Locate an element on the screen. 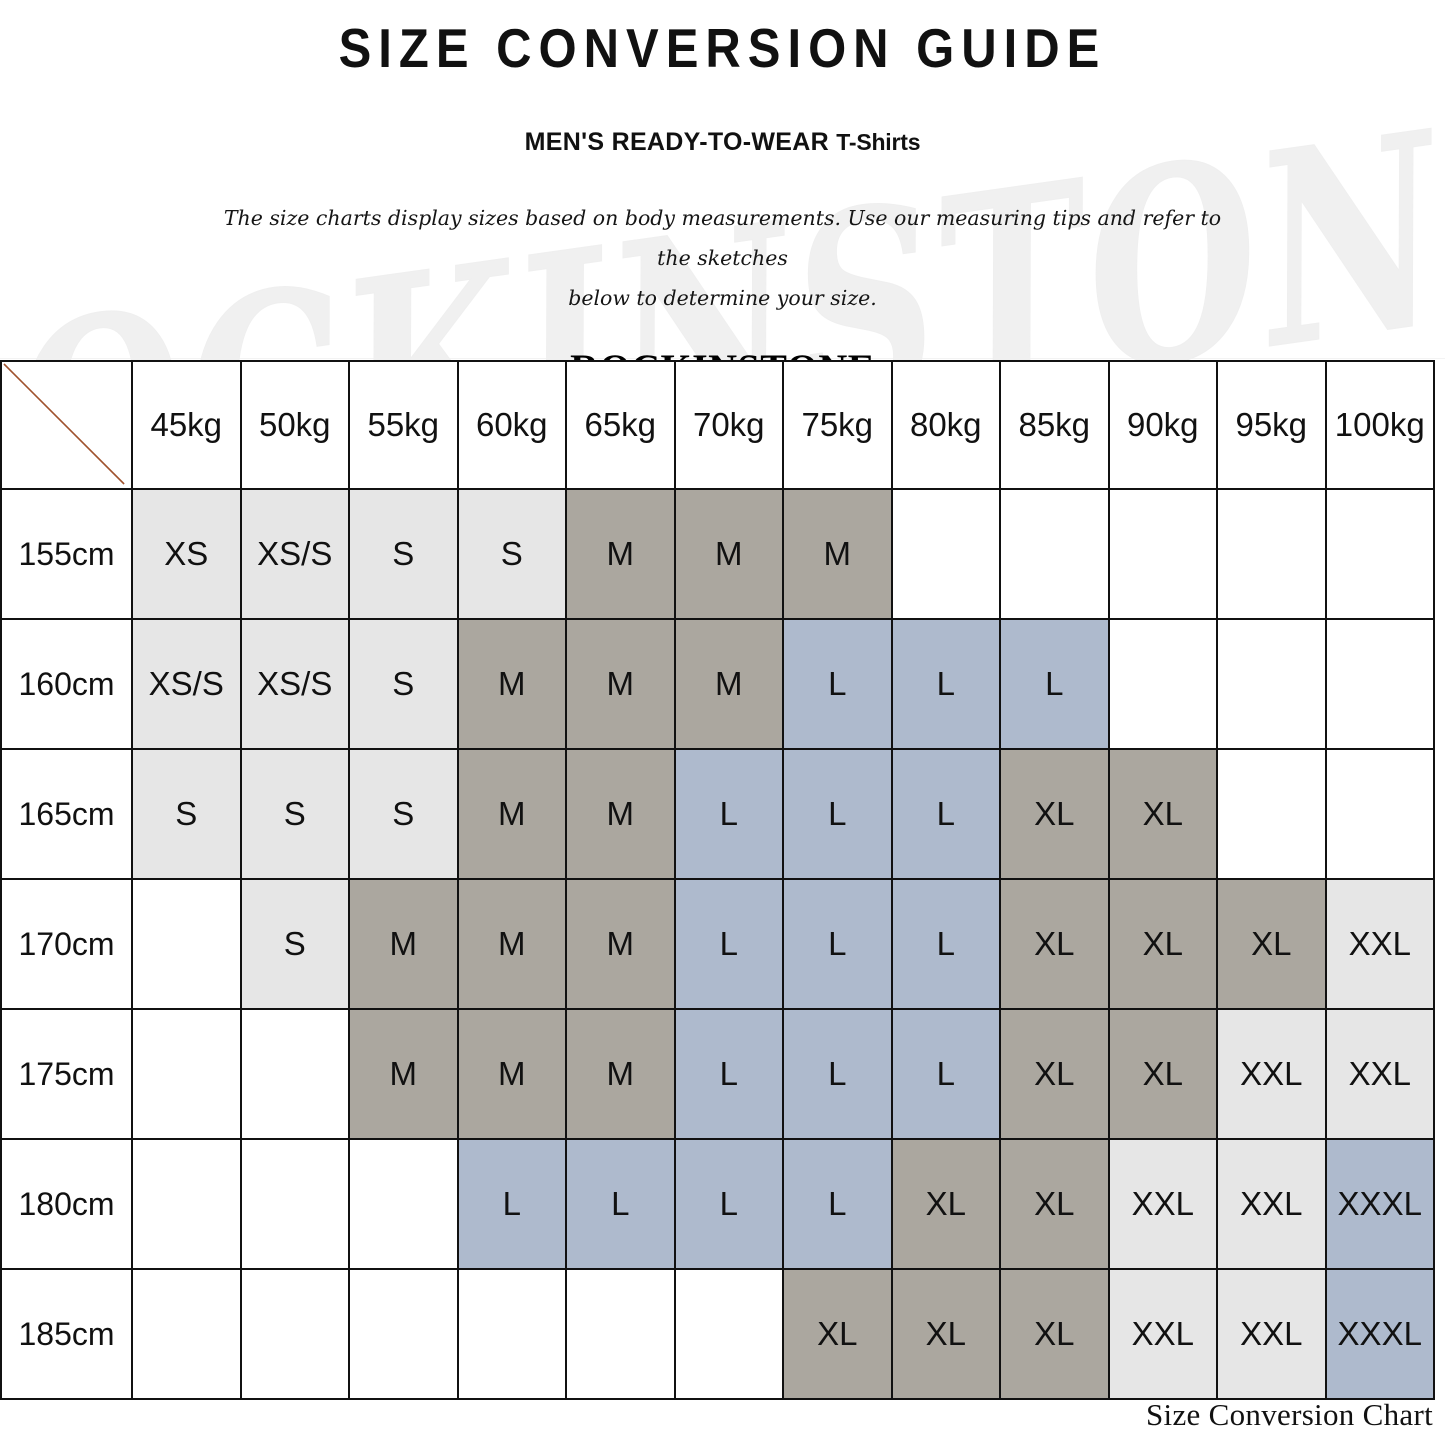 The width and height of the screenshot is (1445, 1445). subtitle-category: MEN'S READY-TO-WEAR is located at coordinates (676, 142).